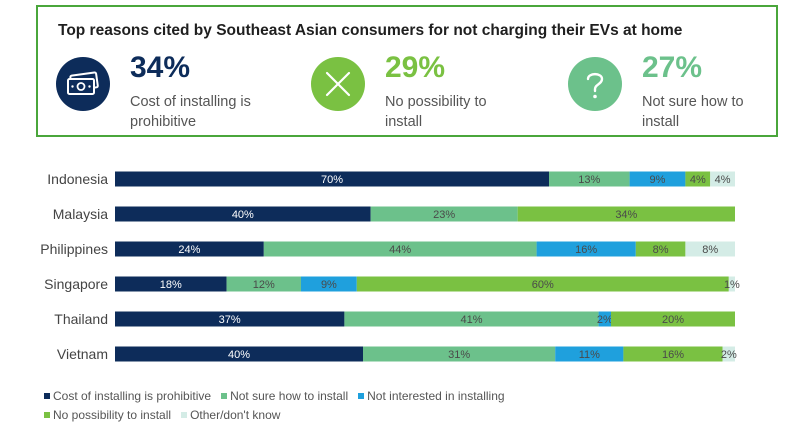 The image size is (800, 426). I want to click on legend-item: No possibility to install, so click(107, 414).